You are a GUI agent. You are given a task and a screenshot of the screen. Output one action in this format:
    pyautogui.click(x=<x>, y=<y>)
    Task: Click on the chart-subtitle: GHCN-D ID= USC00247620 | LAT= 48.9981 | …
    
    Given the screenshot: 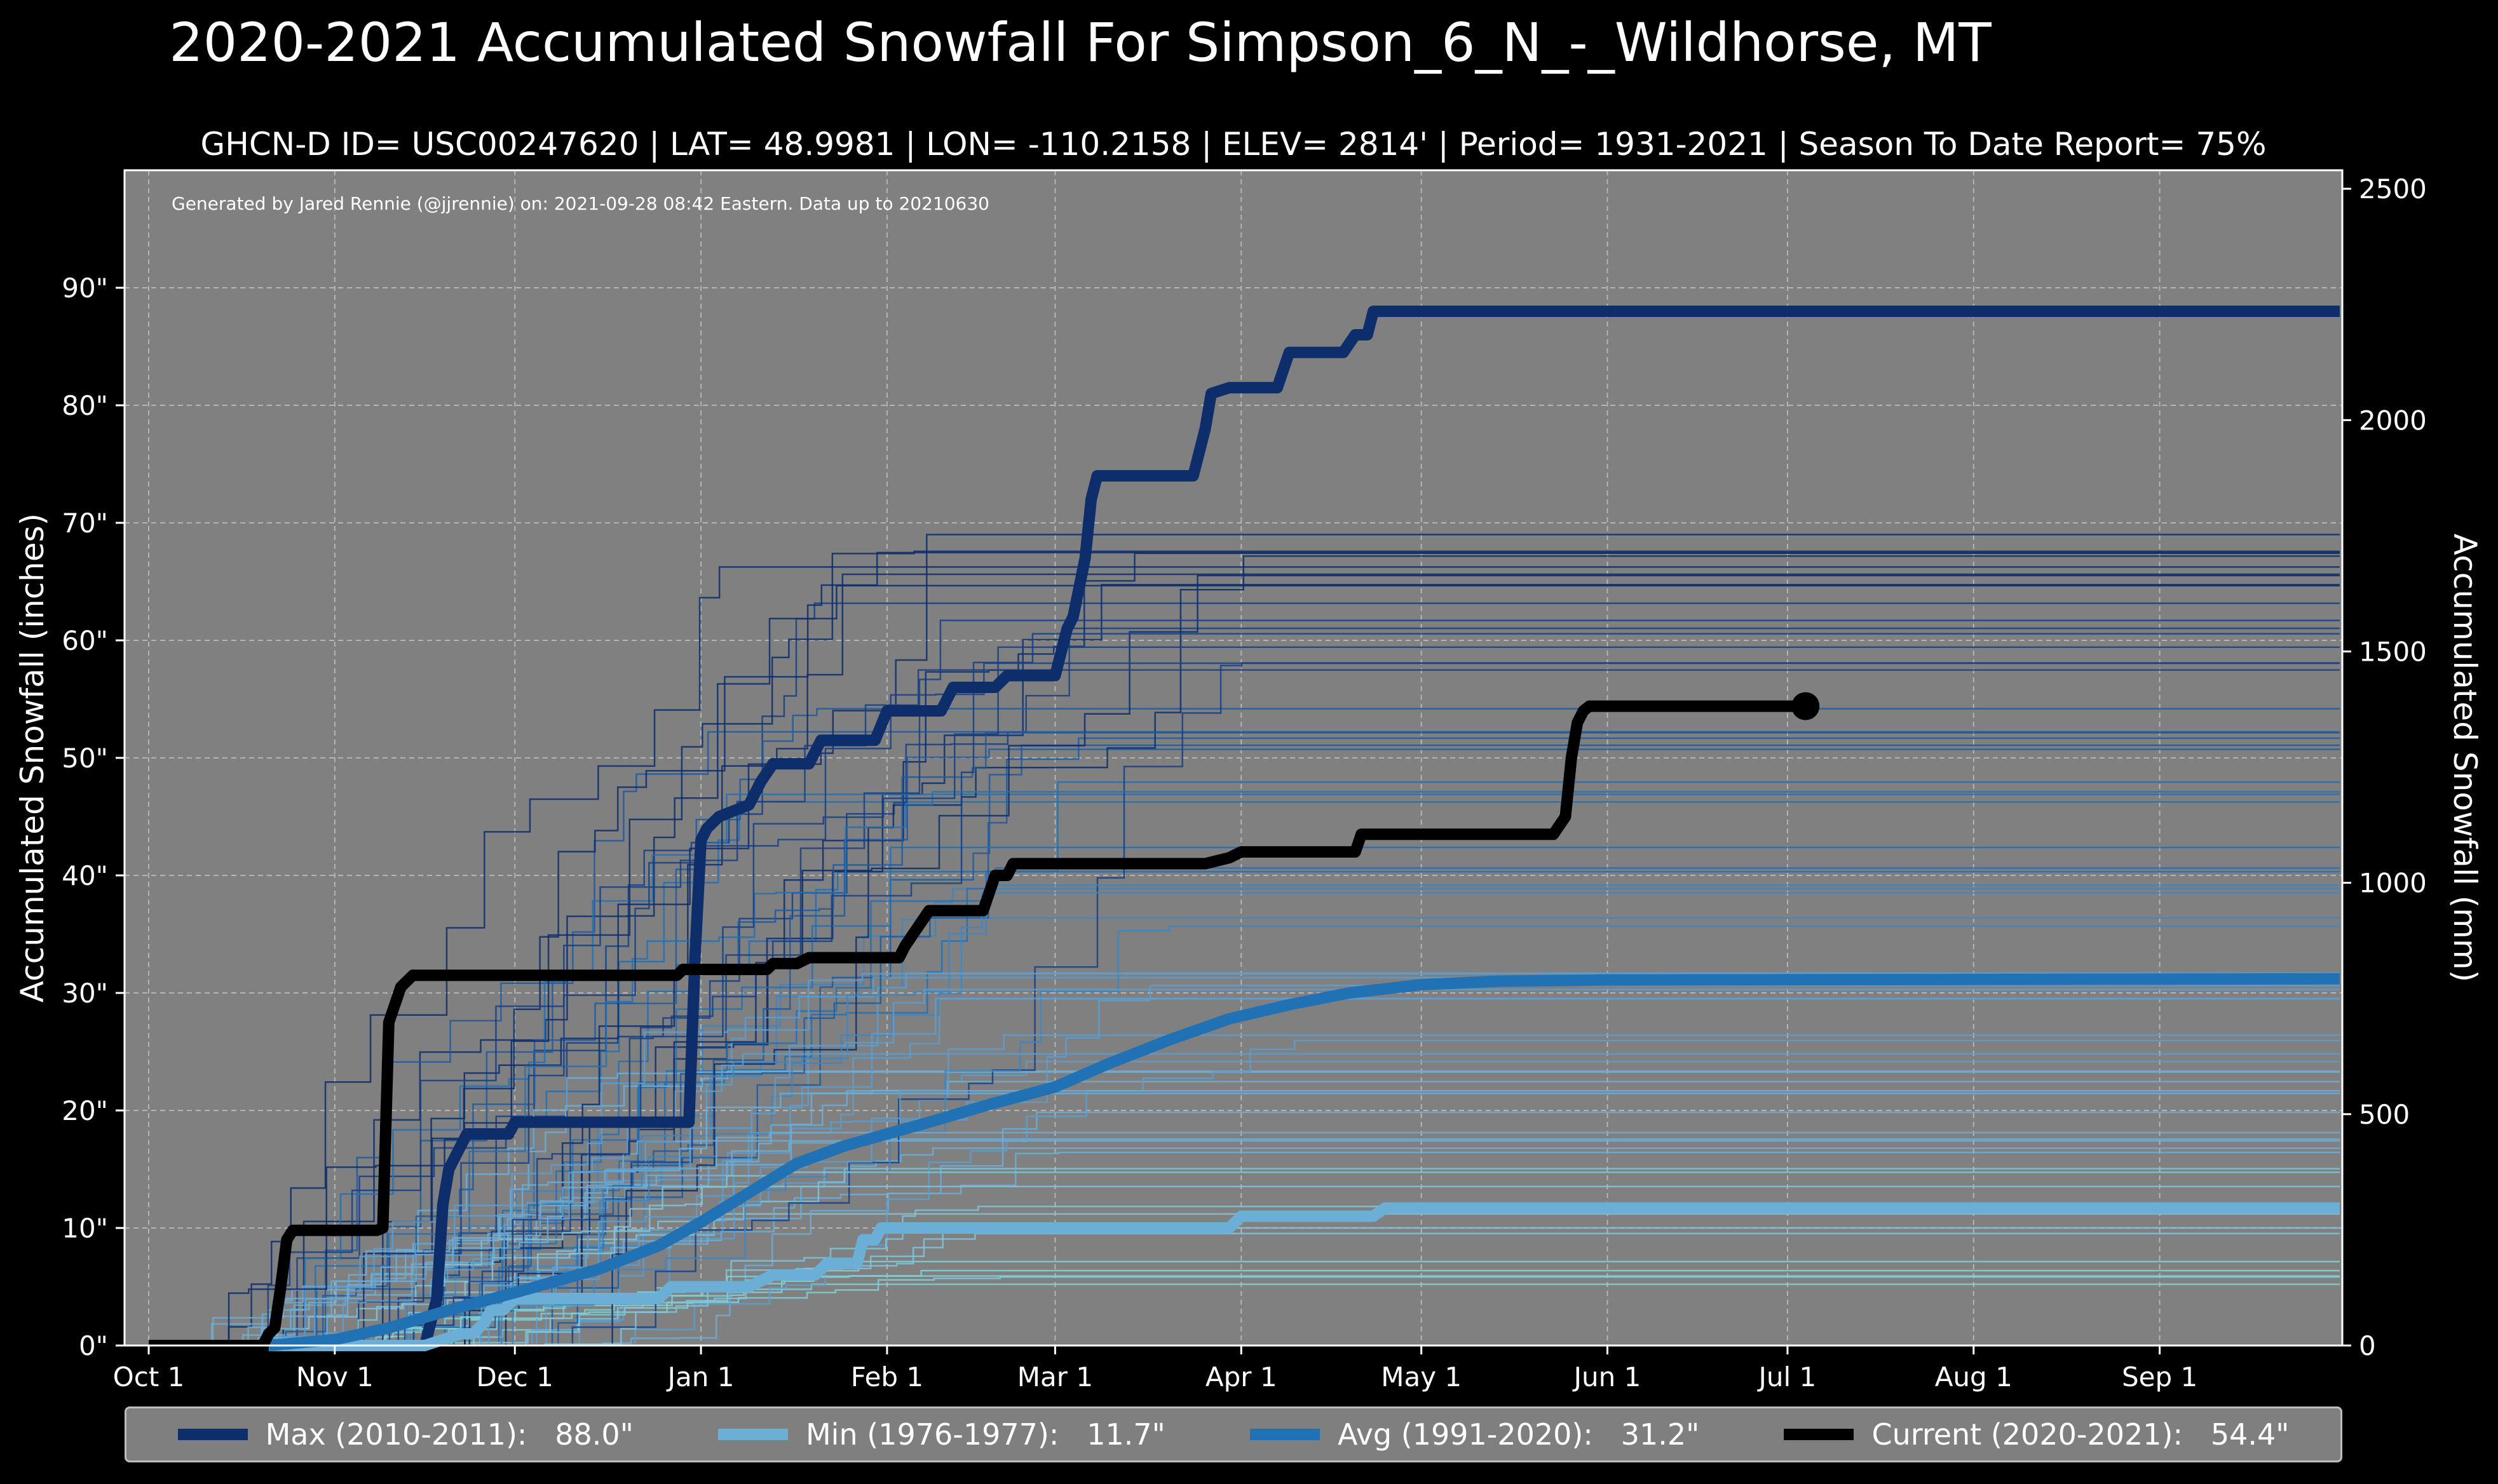 What is the action you would take?
    pyautogui.click(x=1233, y=144)
    